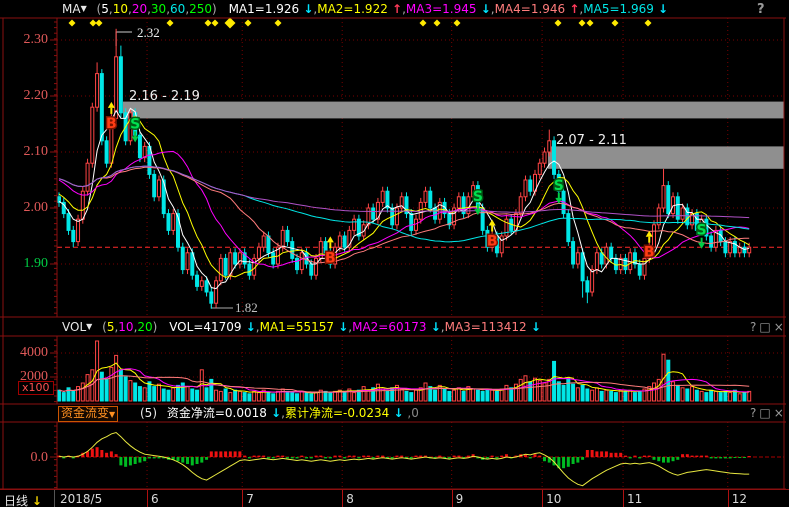 This screenshot has height=507, width=789. Describe the element at coordinates (554, 499) in the screenshot. I see `month-label: 10` at that location.